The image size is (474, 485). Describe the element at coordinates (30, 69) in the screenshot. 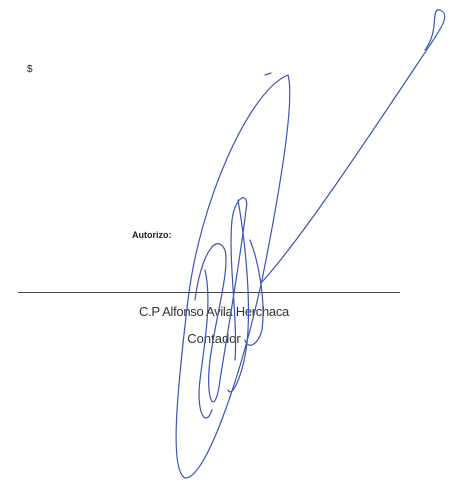

I see `currency-symbol: $` at that location.